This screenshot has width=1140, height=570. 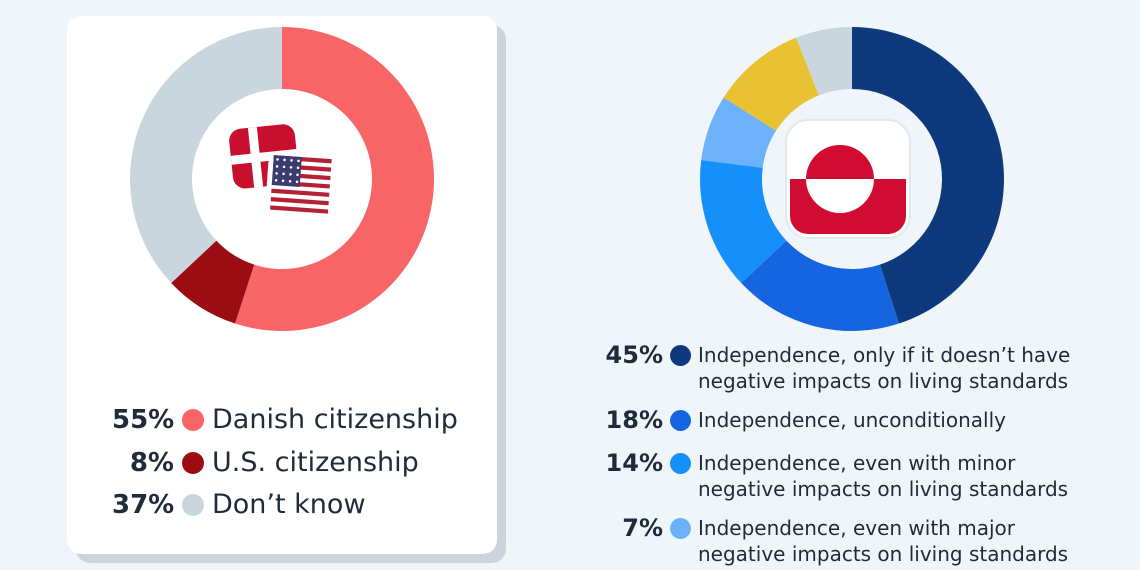 What do you see at coordinates (193, 420) in the screenshot?
I see `legend-swatch-danish` at bounding box center [193, 420].